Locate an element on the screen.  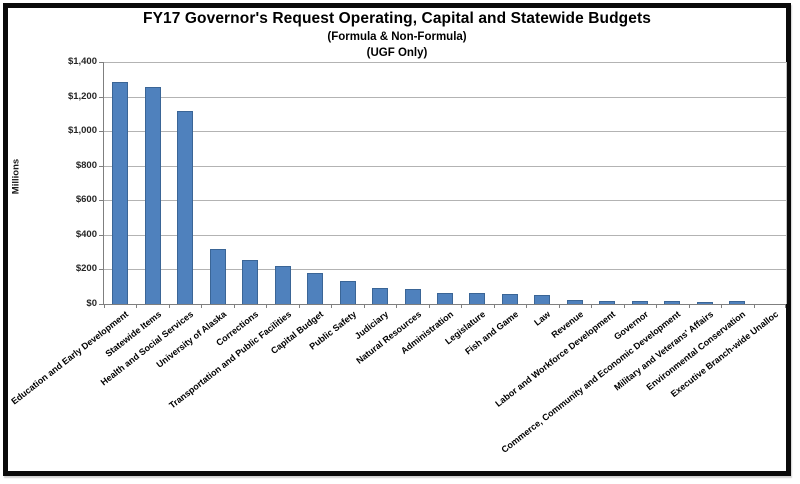
y-axis-tick-label: $400 is located at coordinates (86, 234).